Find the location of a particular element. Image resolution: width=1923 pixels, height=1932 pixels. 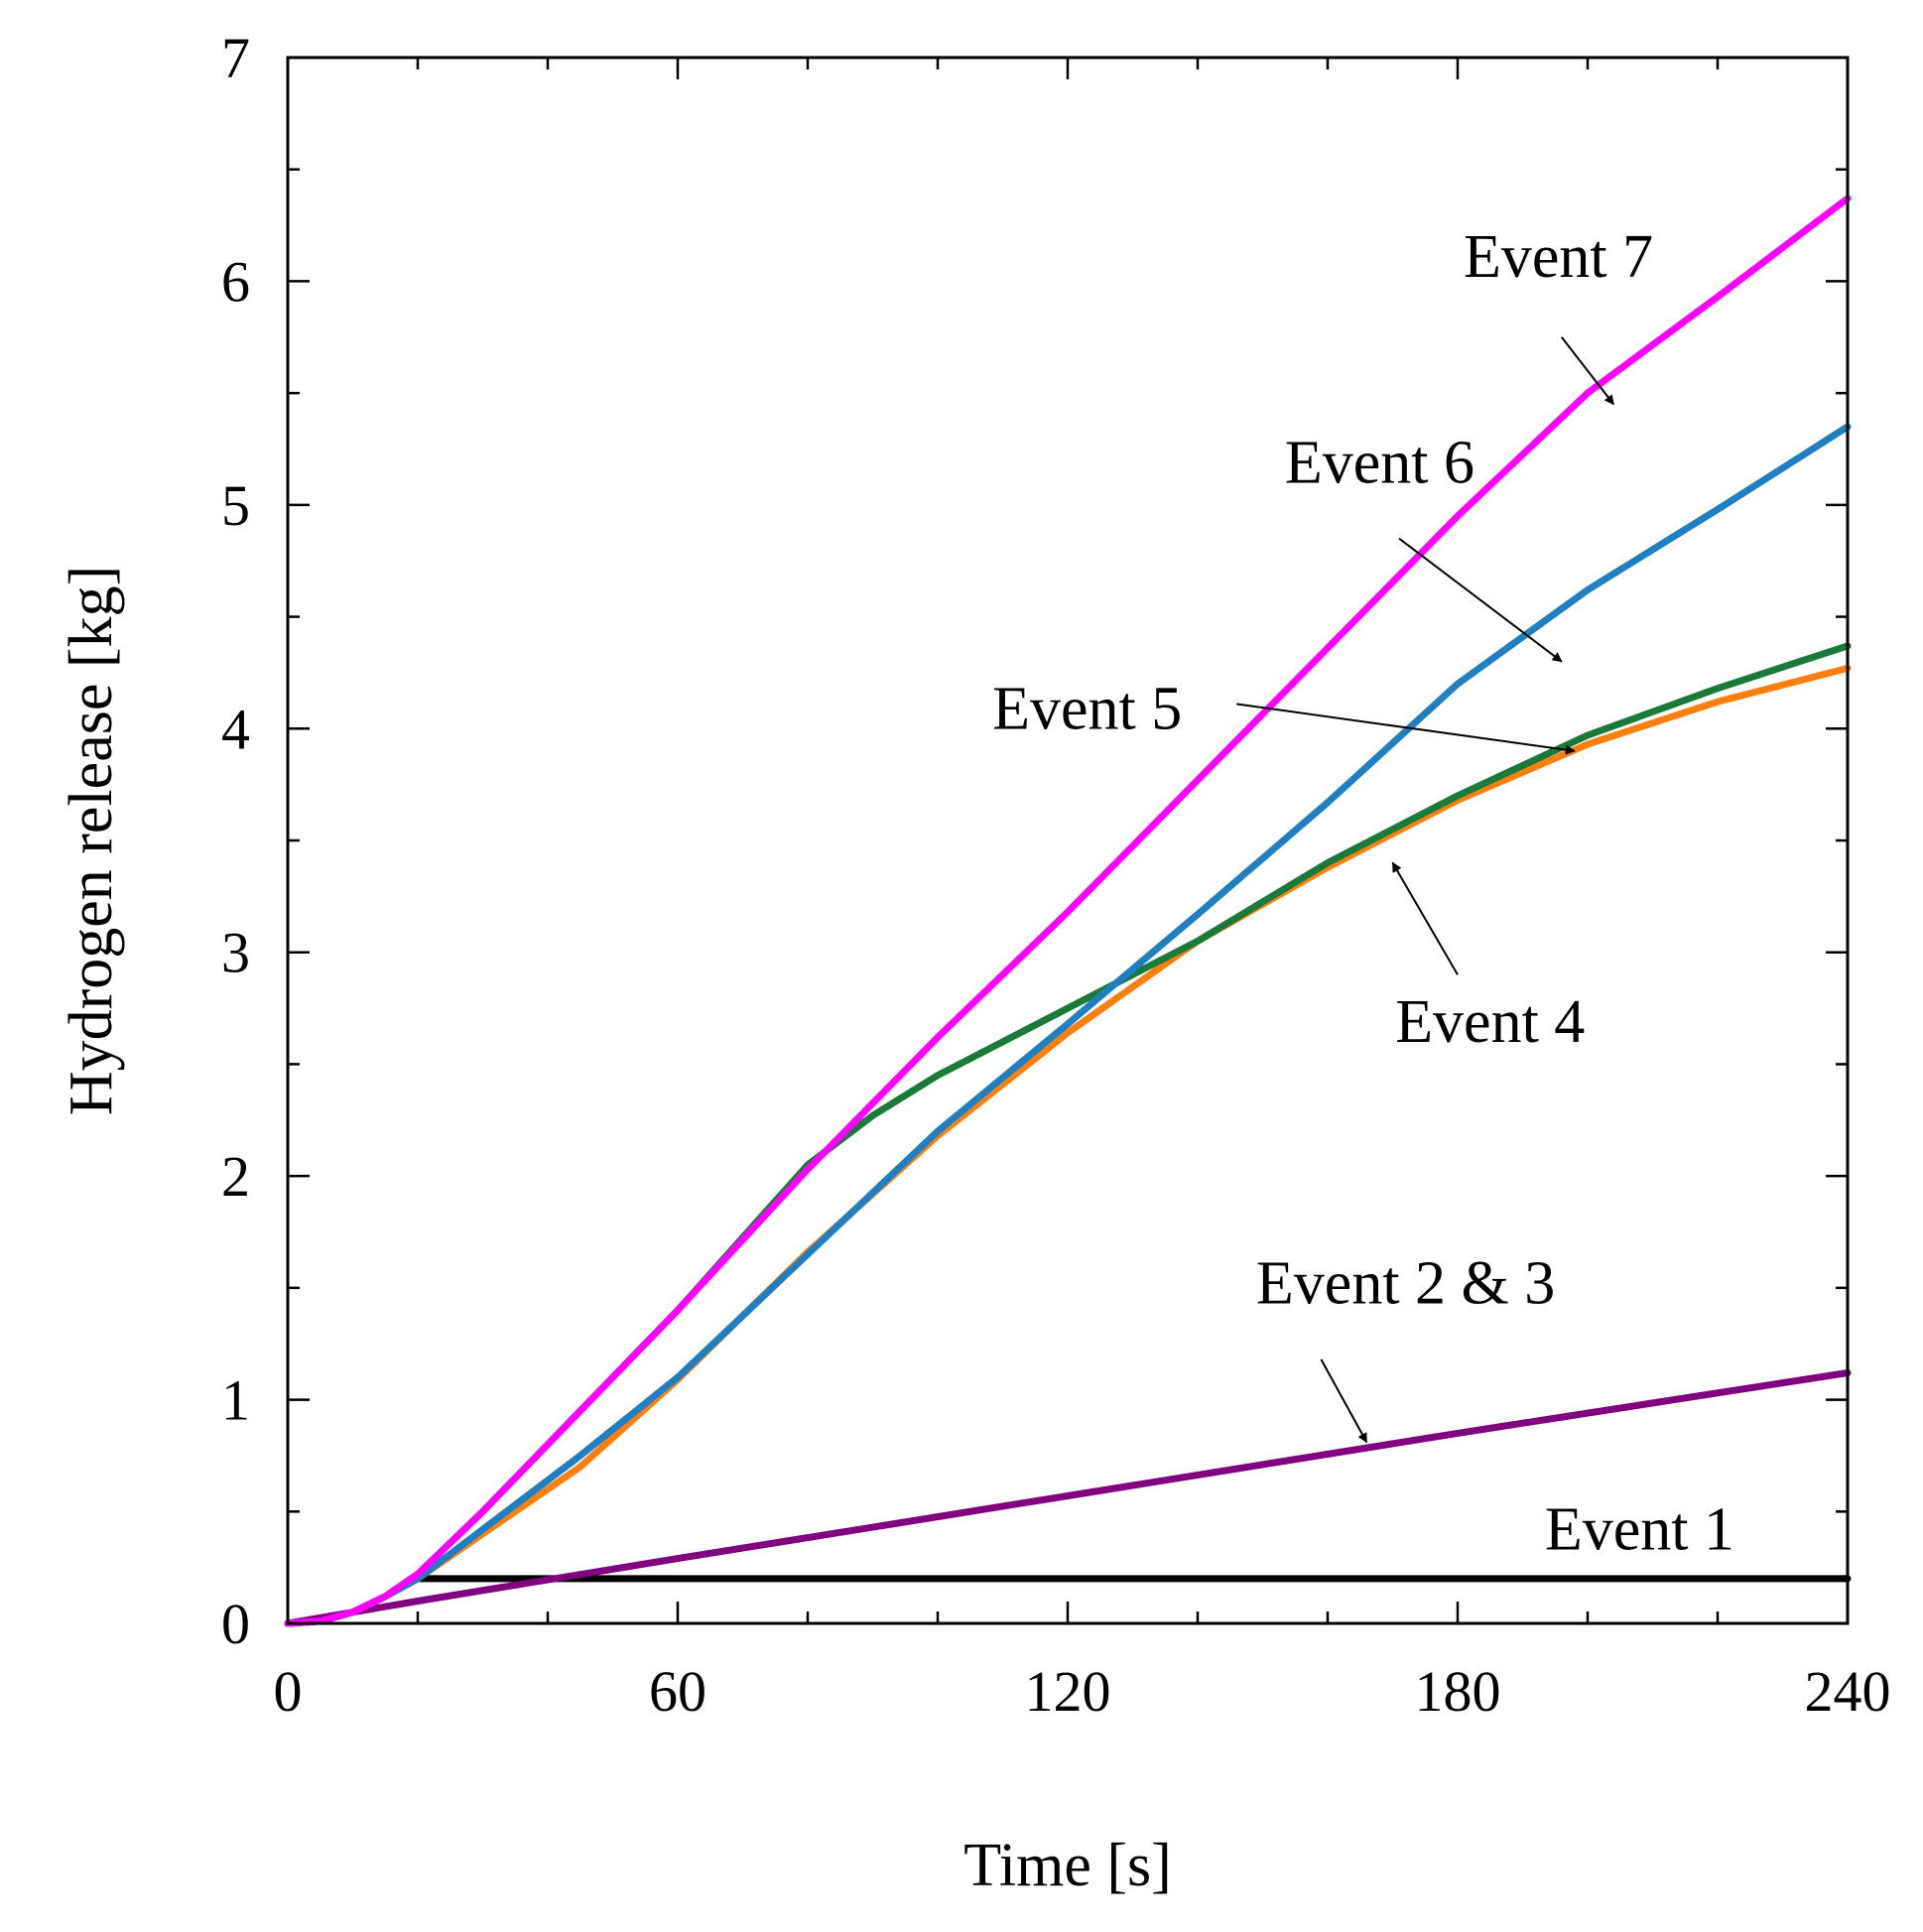

y-tick-label: 6 is located at coordinates (236, 282).